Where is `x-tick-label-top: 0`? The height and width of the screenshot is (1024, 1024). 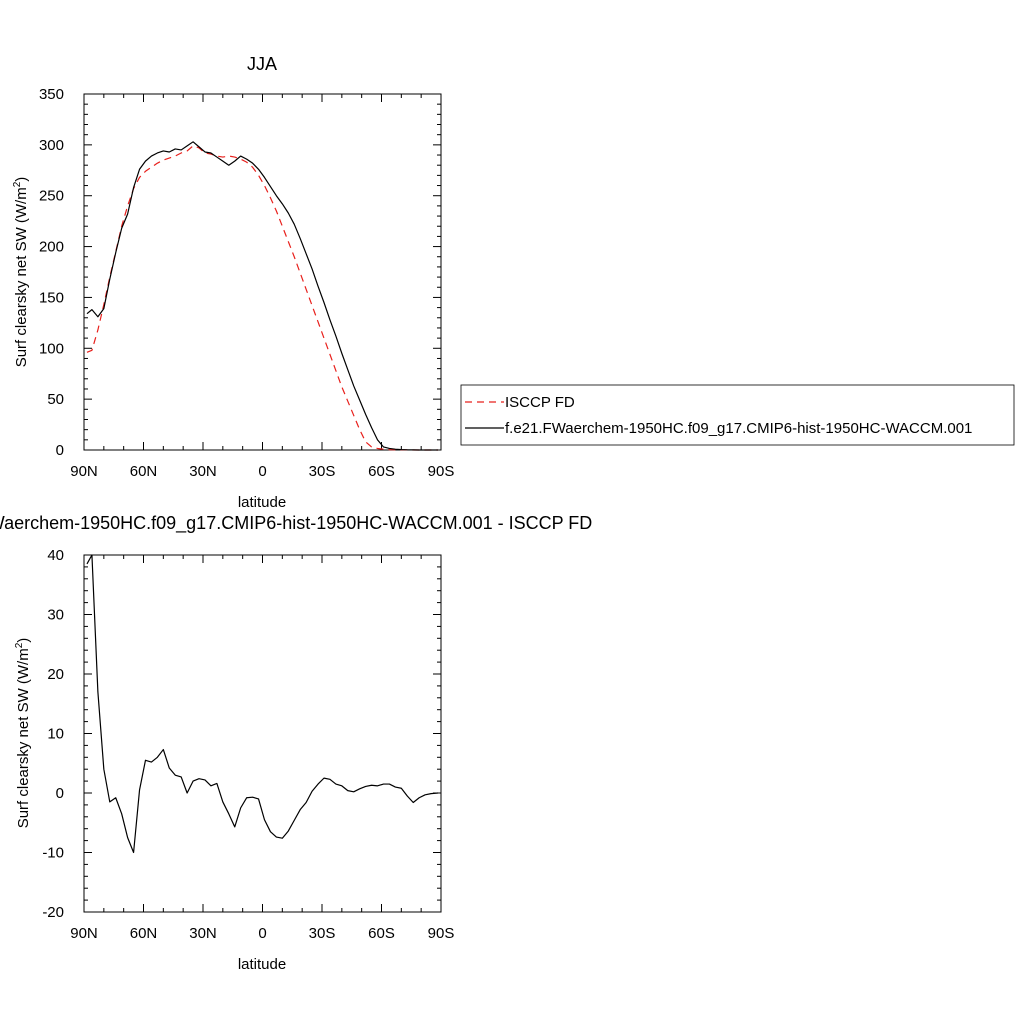
x-tick-label-top: 0 is located at coordinates (262, 471).